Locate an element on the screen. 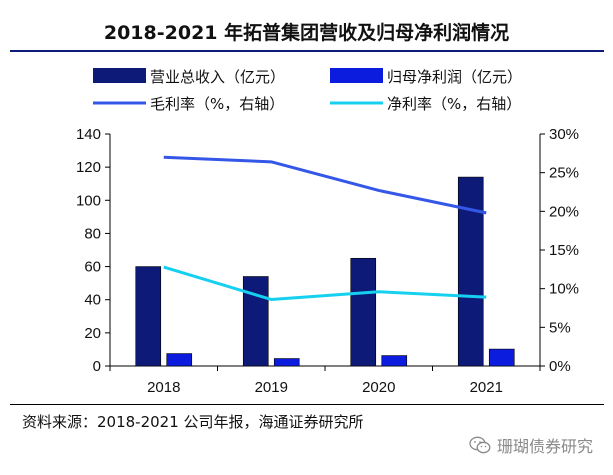  legend-swatch-revenue is located at coordinates (119, 75).